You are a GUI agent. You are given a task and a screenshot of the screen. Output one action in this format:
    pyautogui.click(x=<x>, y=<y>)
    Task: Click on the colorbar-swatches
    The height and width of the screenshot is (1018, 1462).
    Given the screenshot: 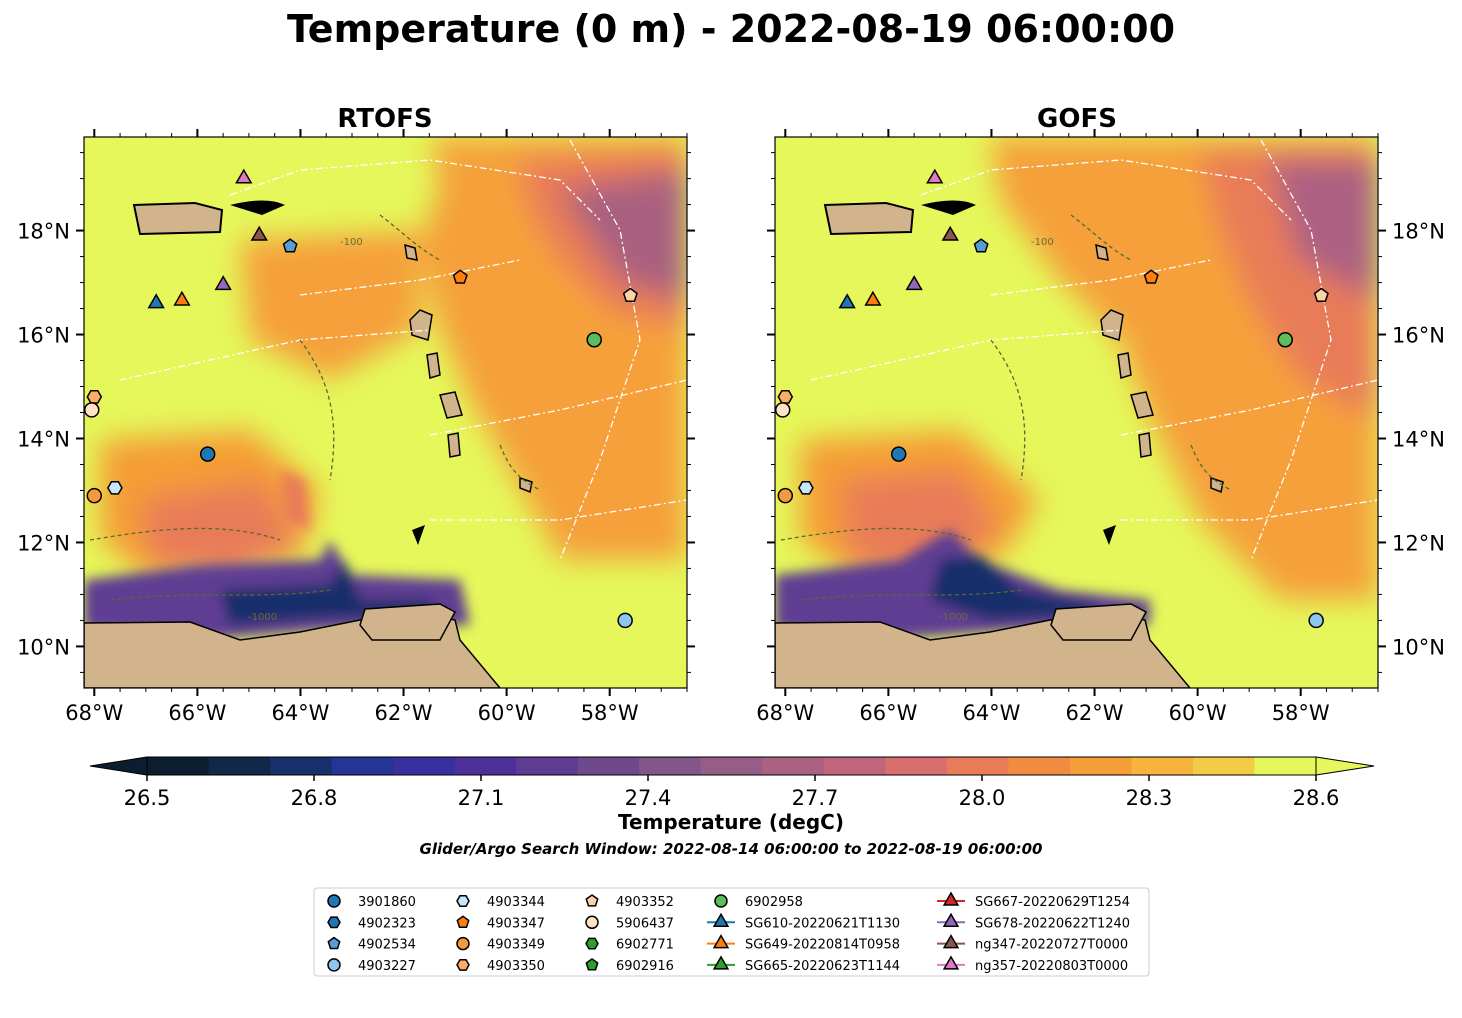 What is the action you would take?
    pyautogui.click(x=732, y=766)
    